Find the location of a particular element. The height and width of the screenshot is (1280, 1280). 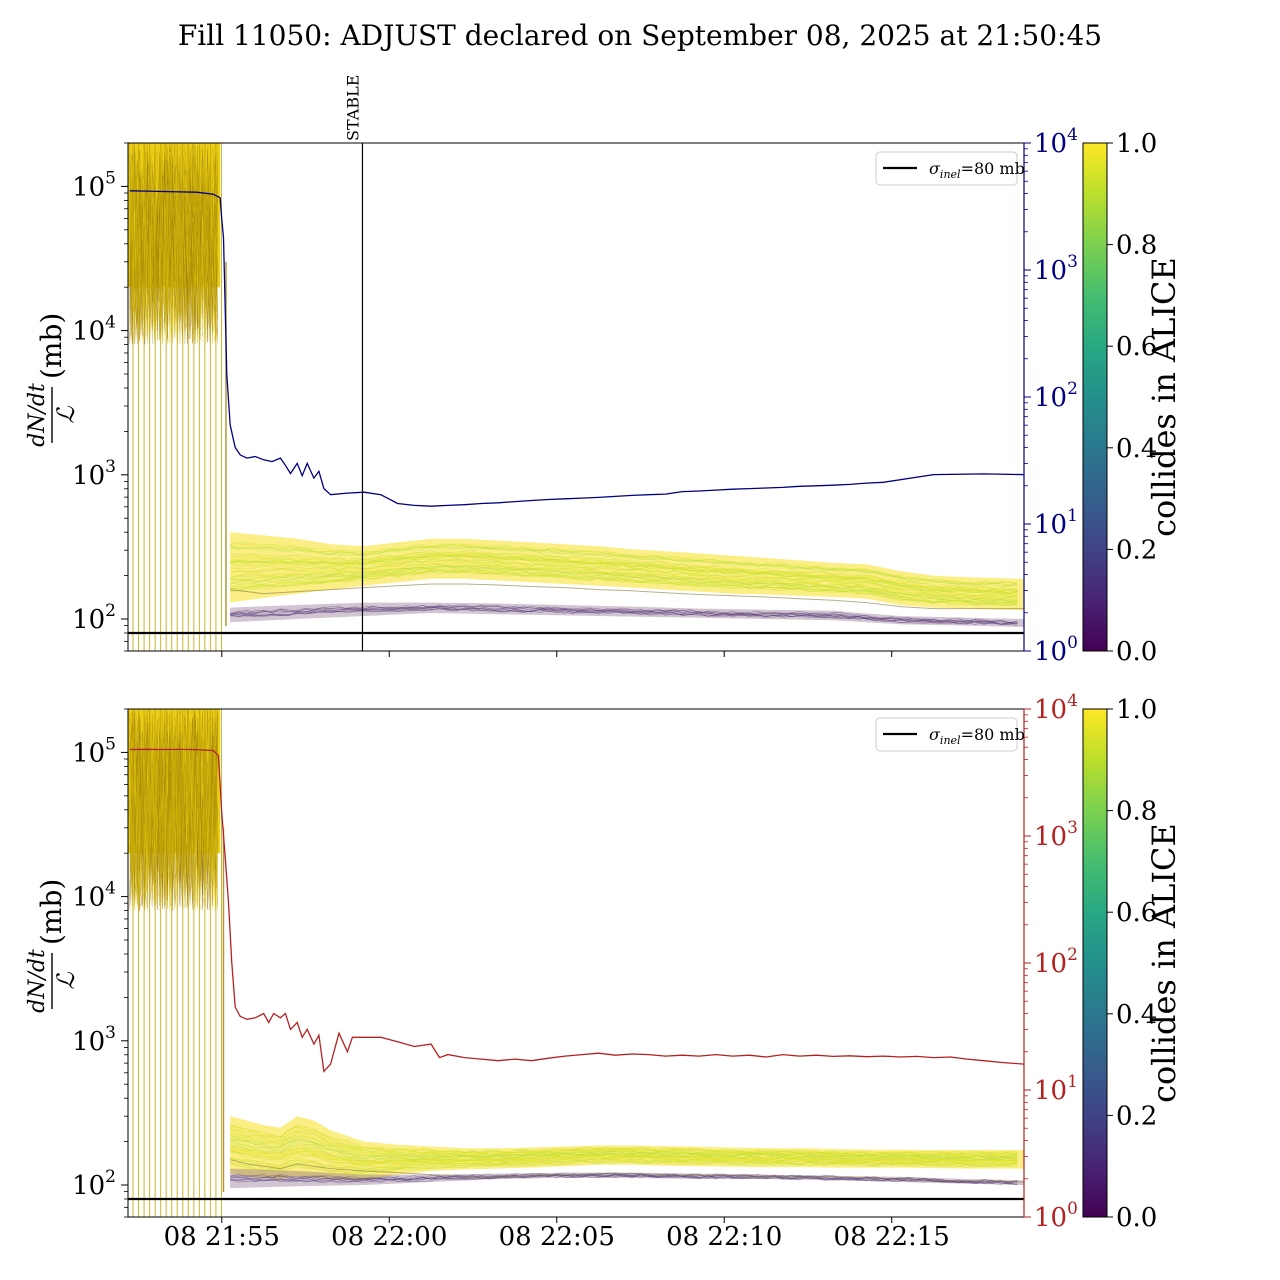

stable-marker-label: STABLE is located at coordinates (352, 108).